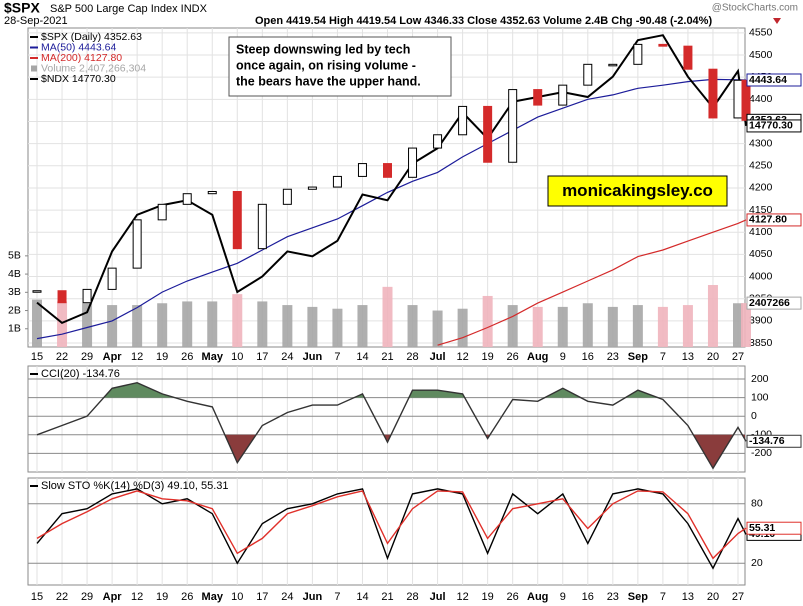 The image size is (803, 606). Describe the element at coordinates (761, 343) in the screenshot. I see `y-tick-label: 3850` at that location.